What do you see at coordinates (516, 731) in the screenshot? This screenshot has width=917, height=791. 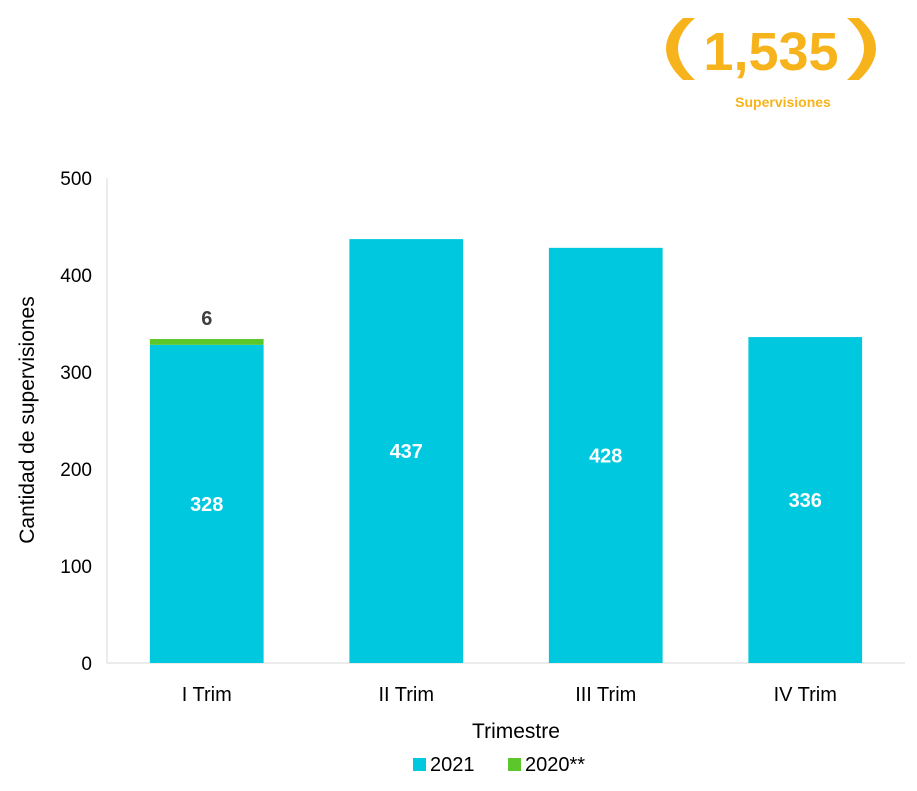 I see `x-axis-title: Trimestre` at bounding box center [516, 731].